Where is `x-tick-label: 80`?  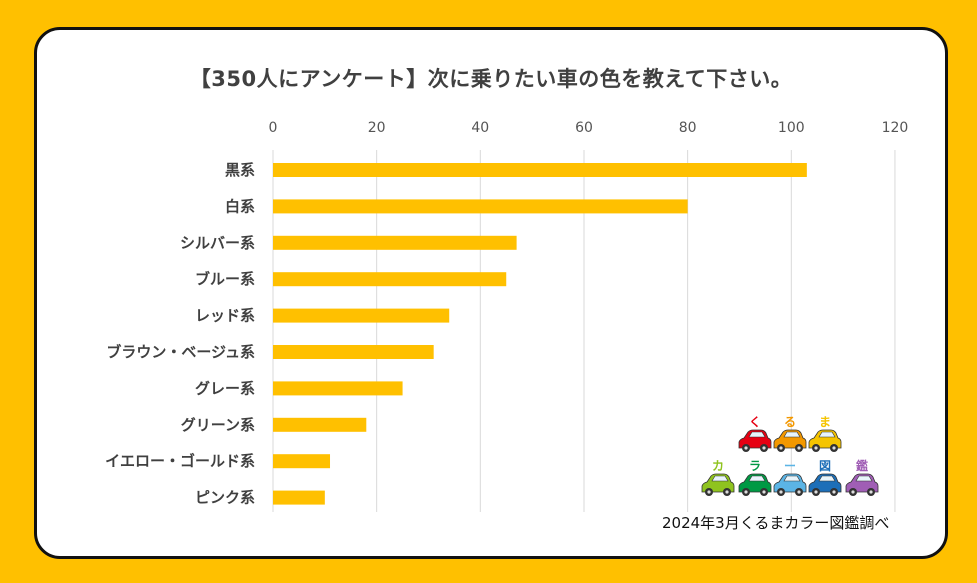
x-tick-label: 80 is located at coordinates (688, 128).